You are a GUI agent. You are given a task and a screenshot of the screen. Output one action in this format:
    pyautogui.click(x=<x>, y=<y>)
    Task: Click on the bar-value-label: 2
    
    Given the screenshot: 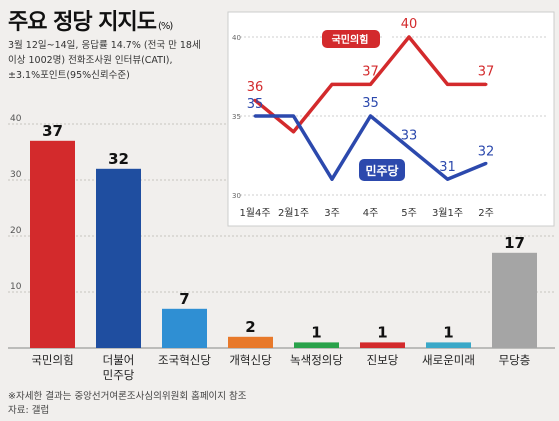 What is the action you would take?
    pyautogui.click(x=250, y=327)
    